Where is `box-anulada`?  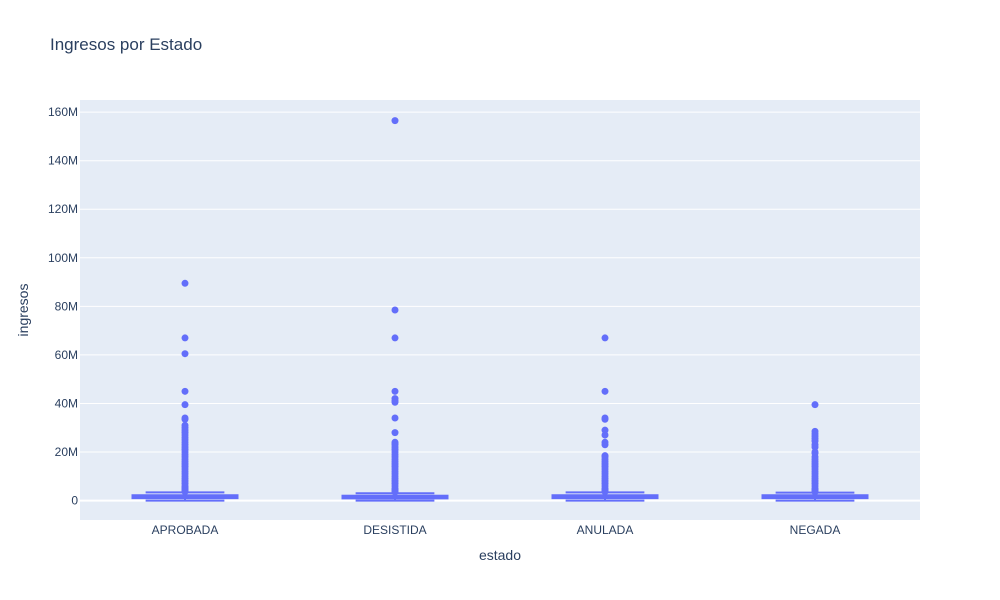 box-anulada is located at coordinates (605, 418).